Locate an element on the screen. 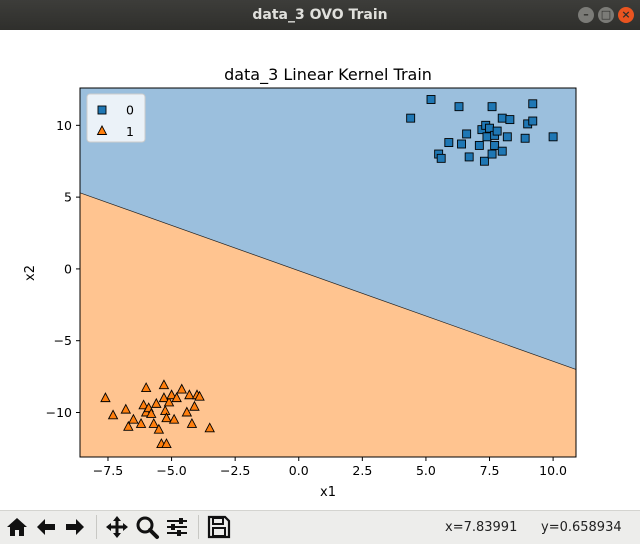 The height and width of the screenshot is (544, 640). pan-button is located at coordinates (117, 527).